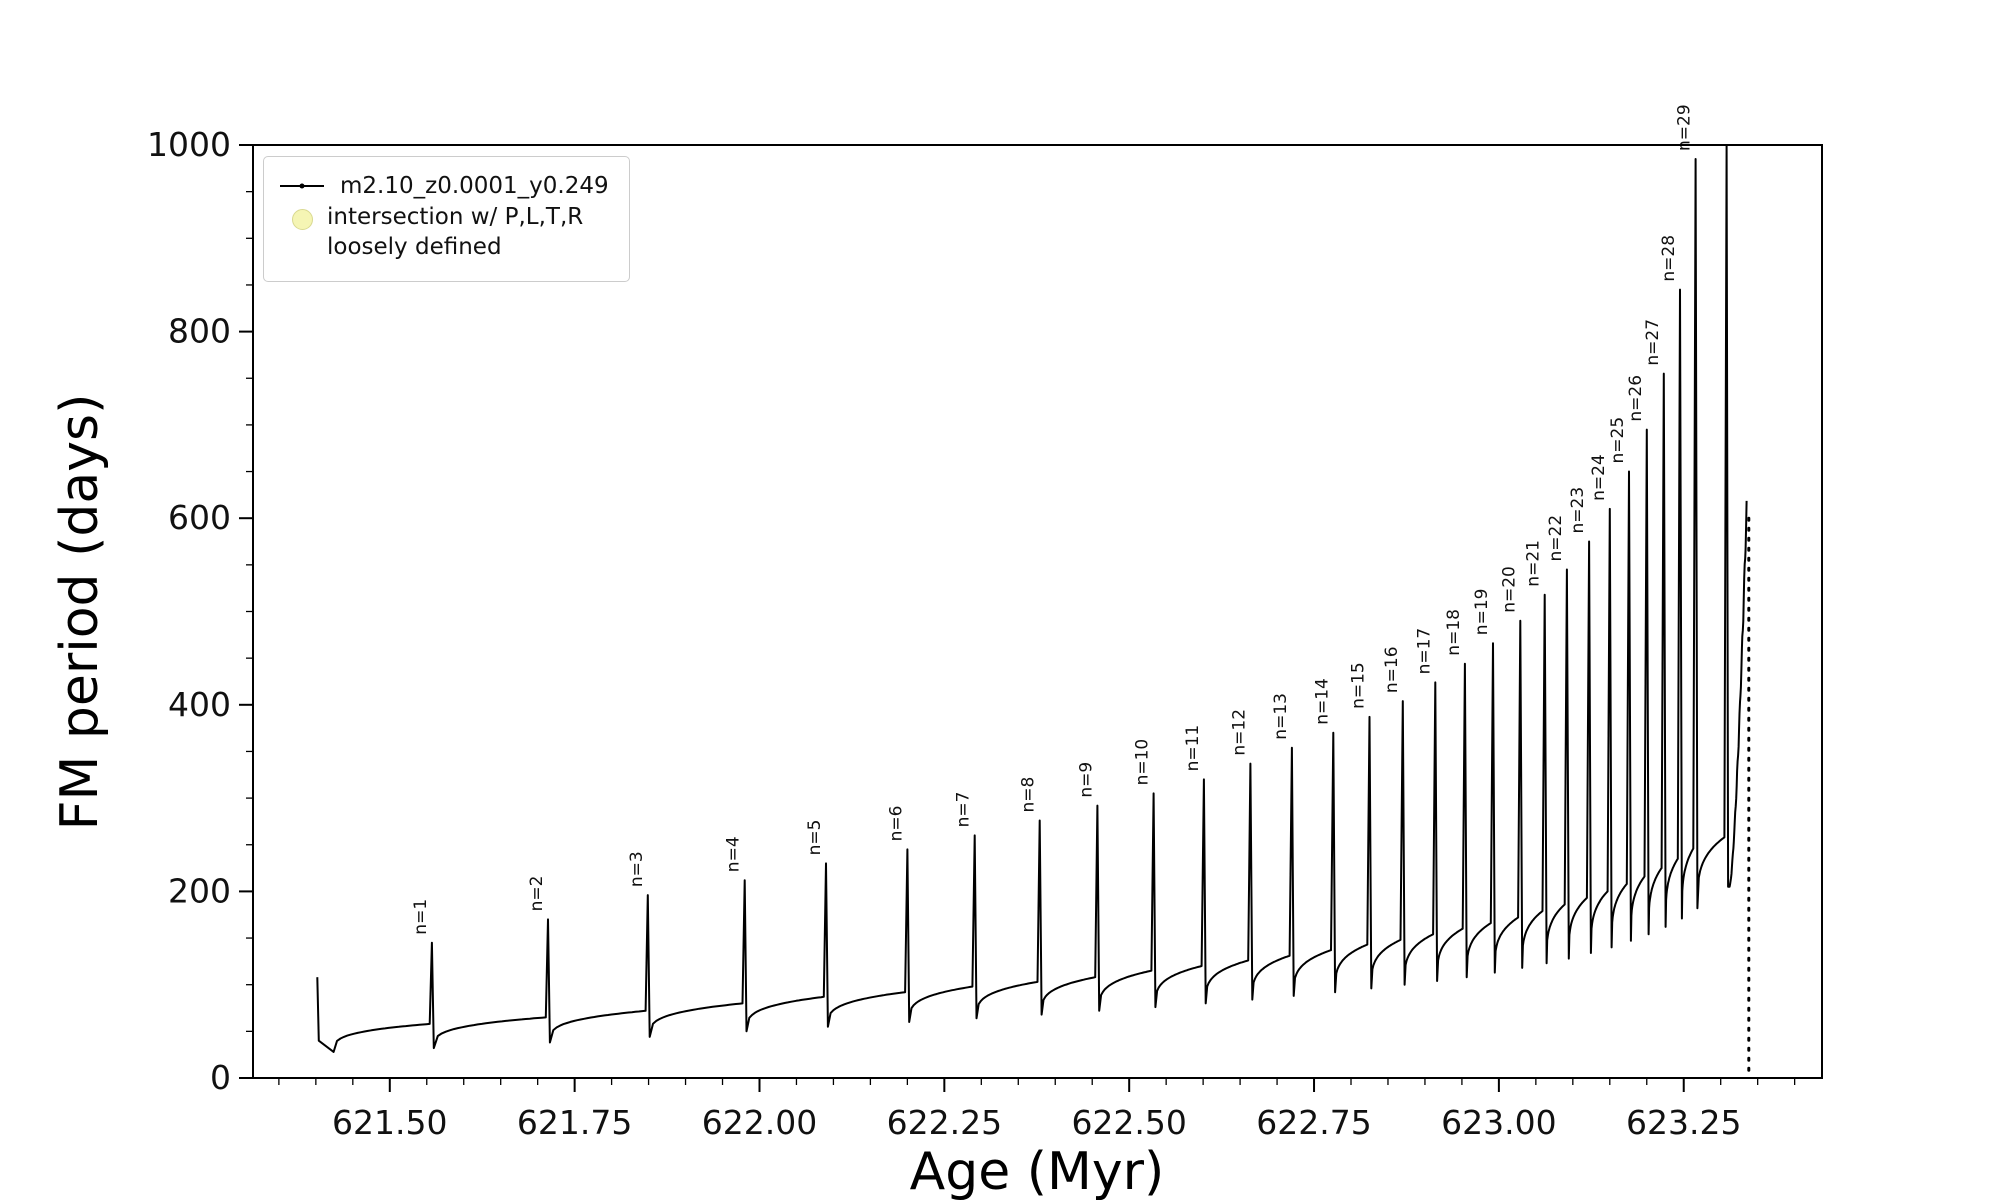 Image resolution: width=2000 pixels, height=1200 pixels. I want to click on legend-row-series: m2.10_z0.0001_y0.249, so click(443, 186).